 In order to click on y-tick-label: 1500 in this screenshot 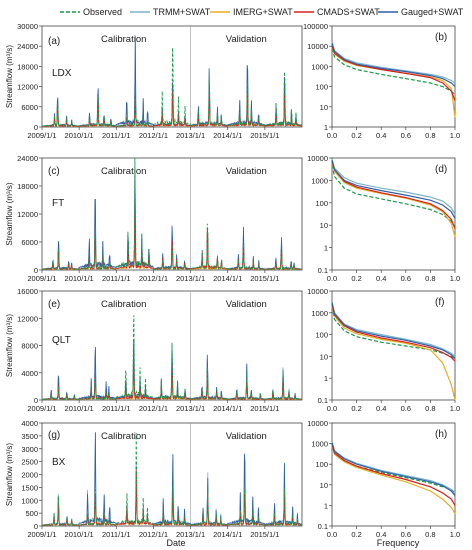, I will do `click(29, 487)`.